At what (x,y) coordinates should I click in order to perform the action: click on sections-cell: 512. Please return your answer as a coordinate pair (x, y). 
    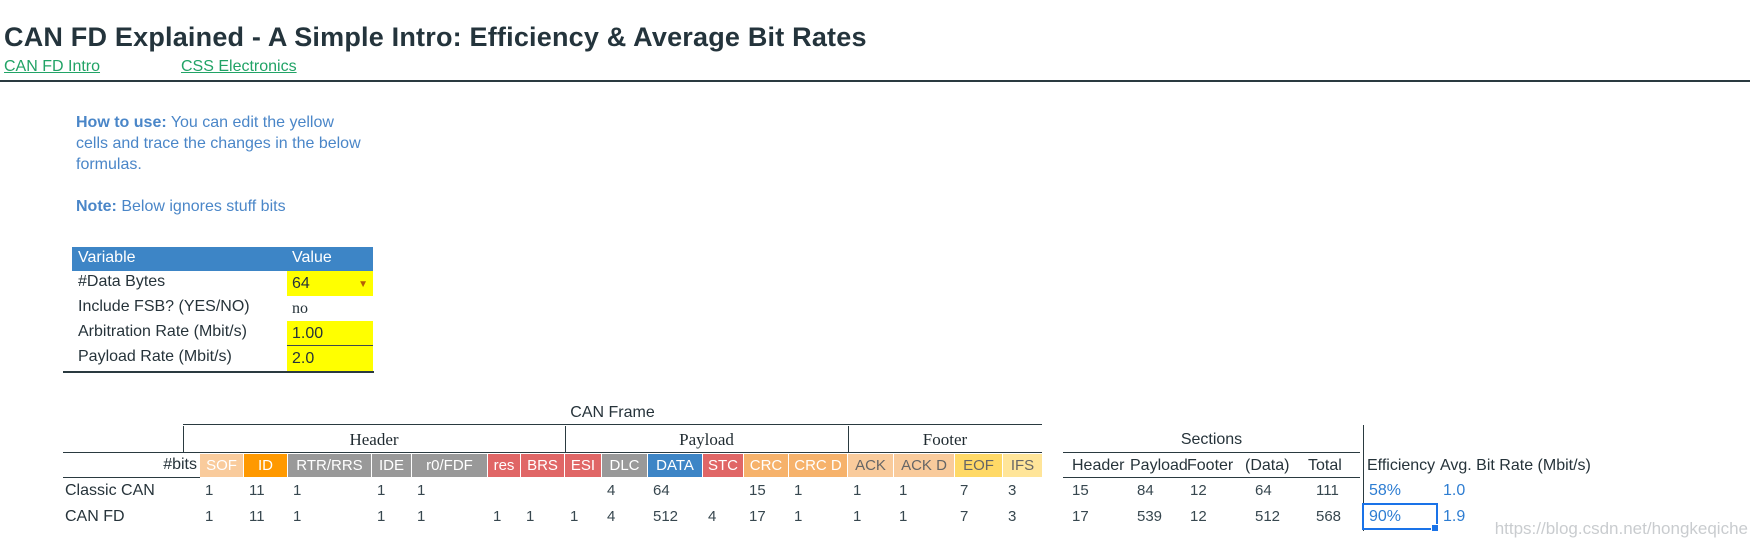
    Looking at the image, I should click on (1268, 516).